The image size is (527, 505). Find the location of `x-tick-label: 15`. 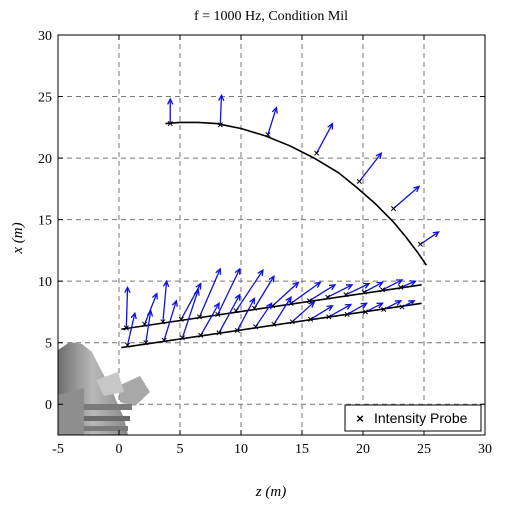

x-tick-label: 15 is located at coordinates (302, 449).